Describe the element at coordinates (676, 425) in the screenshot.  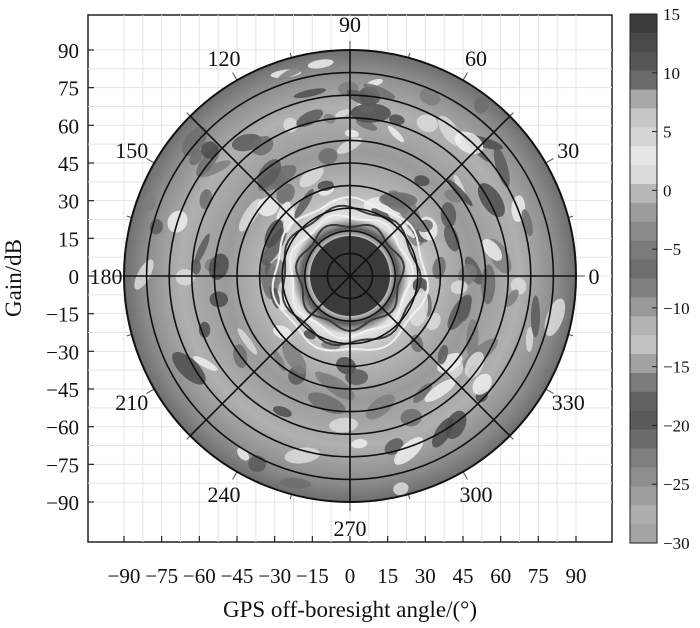
I see `colorbar-tick-label: −20` at that location.